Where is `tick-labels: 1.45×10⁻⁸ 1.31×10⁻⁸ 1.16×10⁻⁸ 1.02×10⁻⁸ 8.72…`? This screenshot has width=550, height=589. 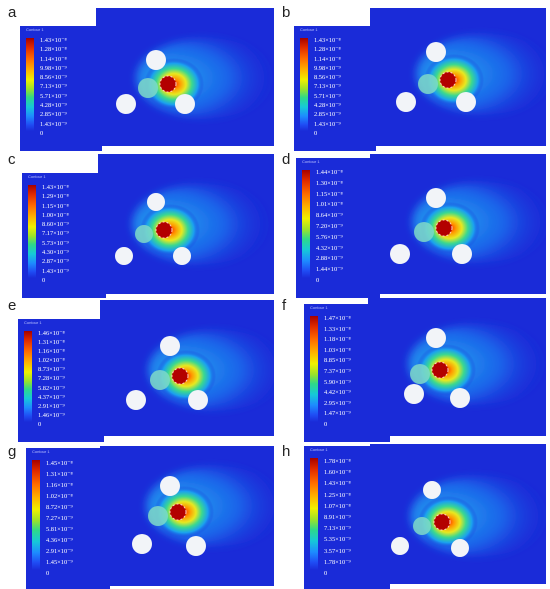
tick-labels: 1.45×10⁻⁸ 1.31×10⁻⁸ 1.16×10⁻⁸ 1.02×10⁻⁸ 8.72… is located at coordinates (59, 518).